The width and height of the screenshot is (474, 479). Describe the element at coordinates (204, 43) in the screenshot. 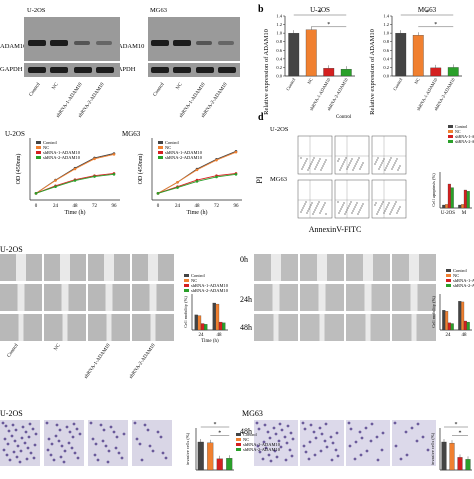

I see `band` at that location.